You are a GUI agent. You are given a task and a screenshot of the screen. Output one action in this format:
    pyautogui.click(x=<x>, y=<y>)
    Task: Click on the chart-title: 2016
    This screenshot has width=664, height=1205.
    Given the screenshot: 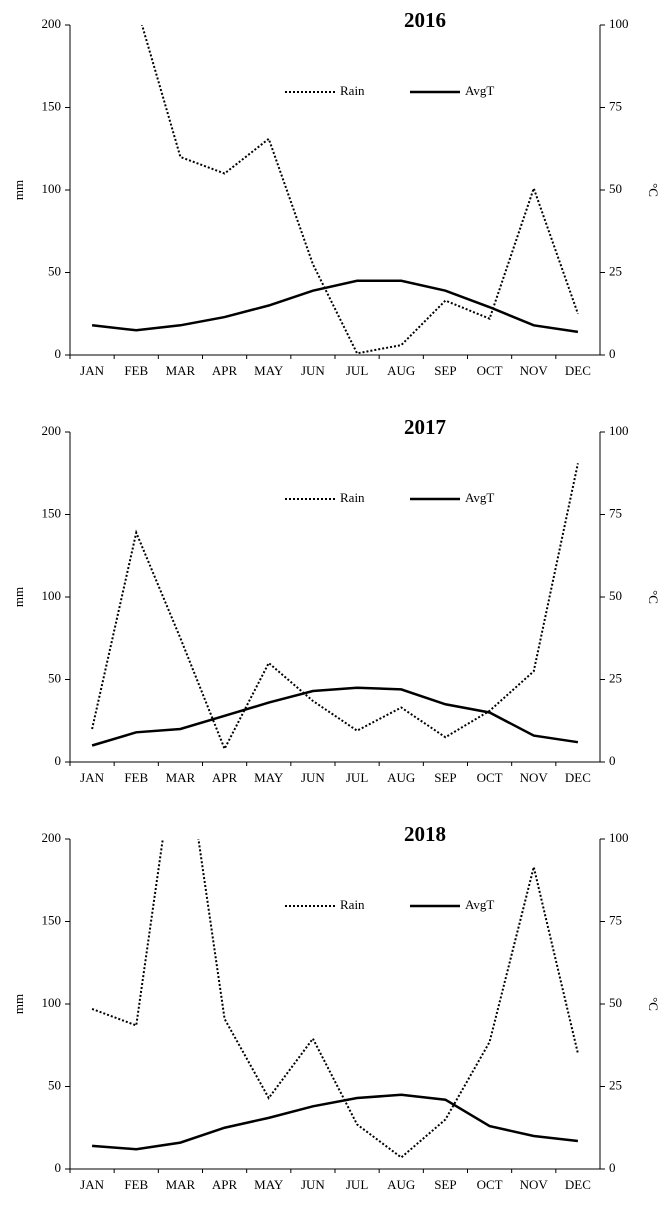 What is the action you would take?
    pyautogui.click(x=425, y=20)
    